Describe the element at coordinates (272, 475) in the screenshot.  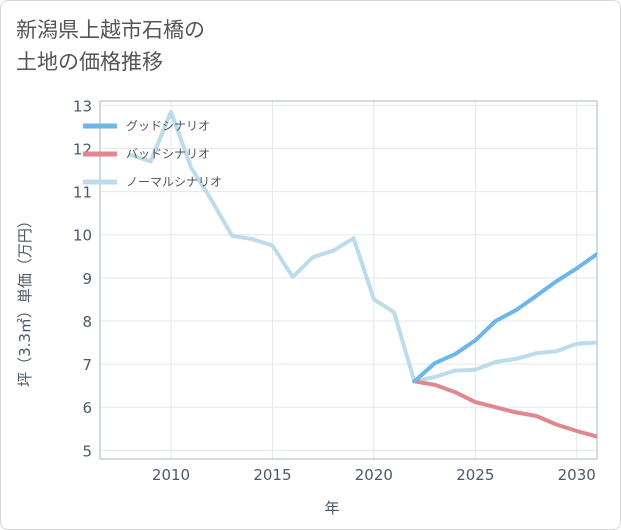
I see `x-tick-label: 2015` at that location.